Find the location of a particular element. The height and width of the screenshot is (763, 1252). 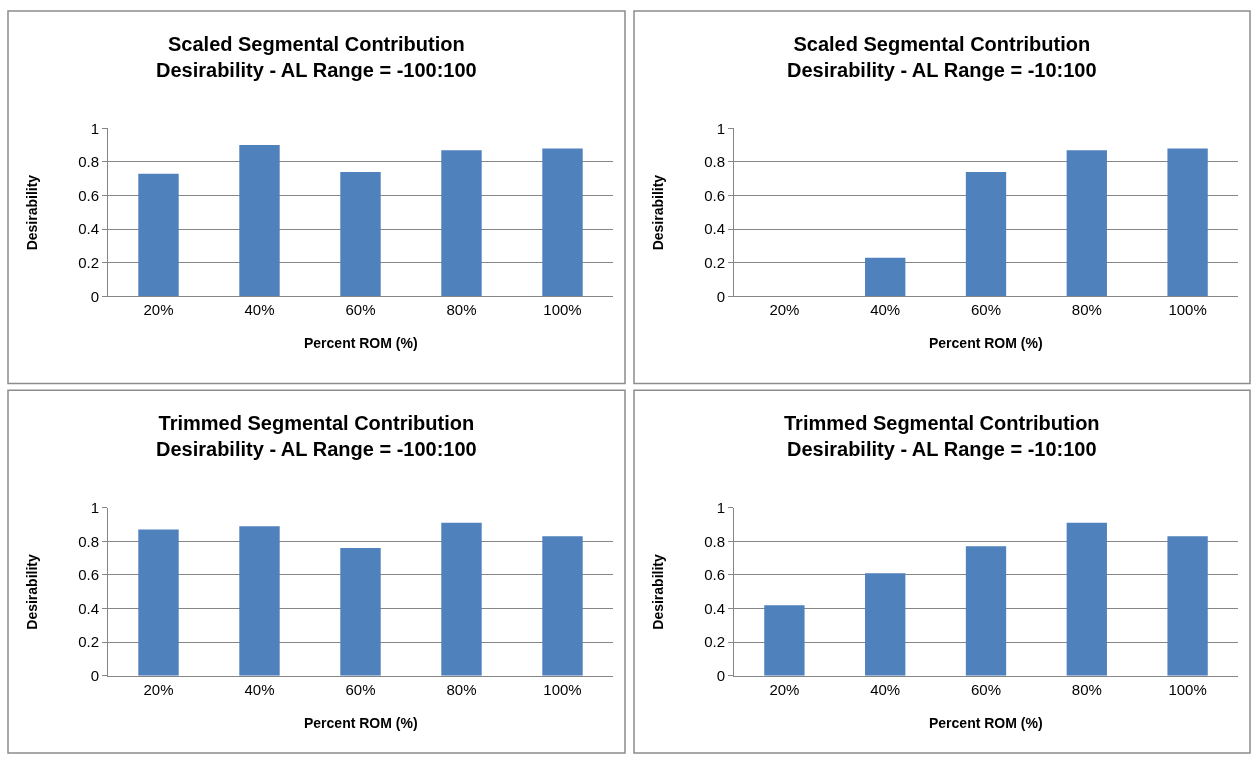

chart-title: Trimmed Segmental Contribution Desirability - AL Range = -100:100 is located at coordinates (316, 436).